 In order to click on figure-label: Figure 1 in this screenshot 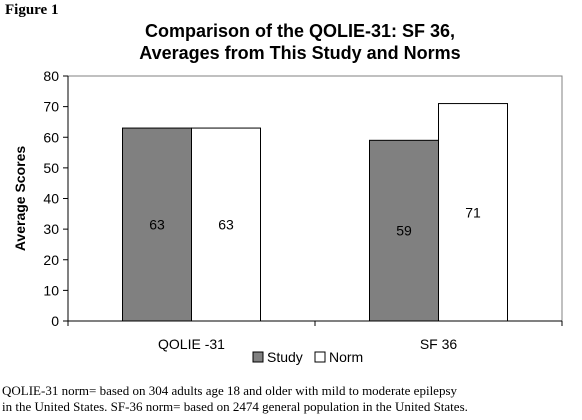, I will do `click(32, 10)`.